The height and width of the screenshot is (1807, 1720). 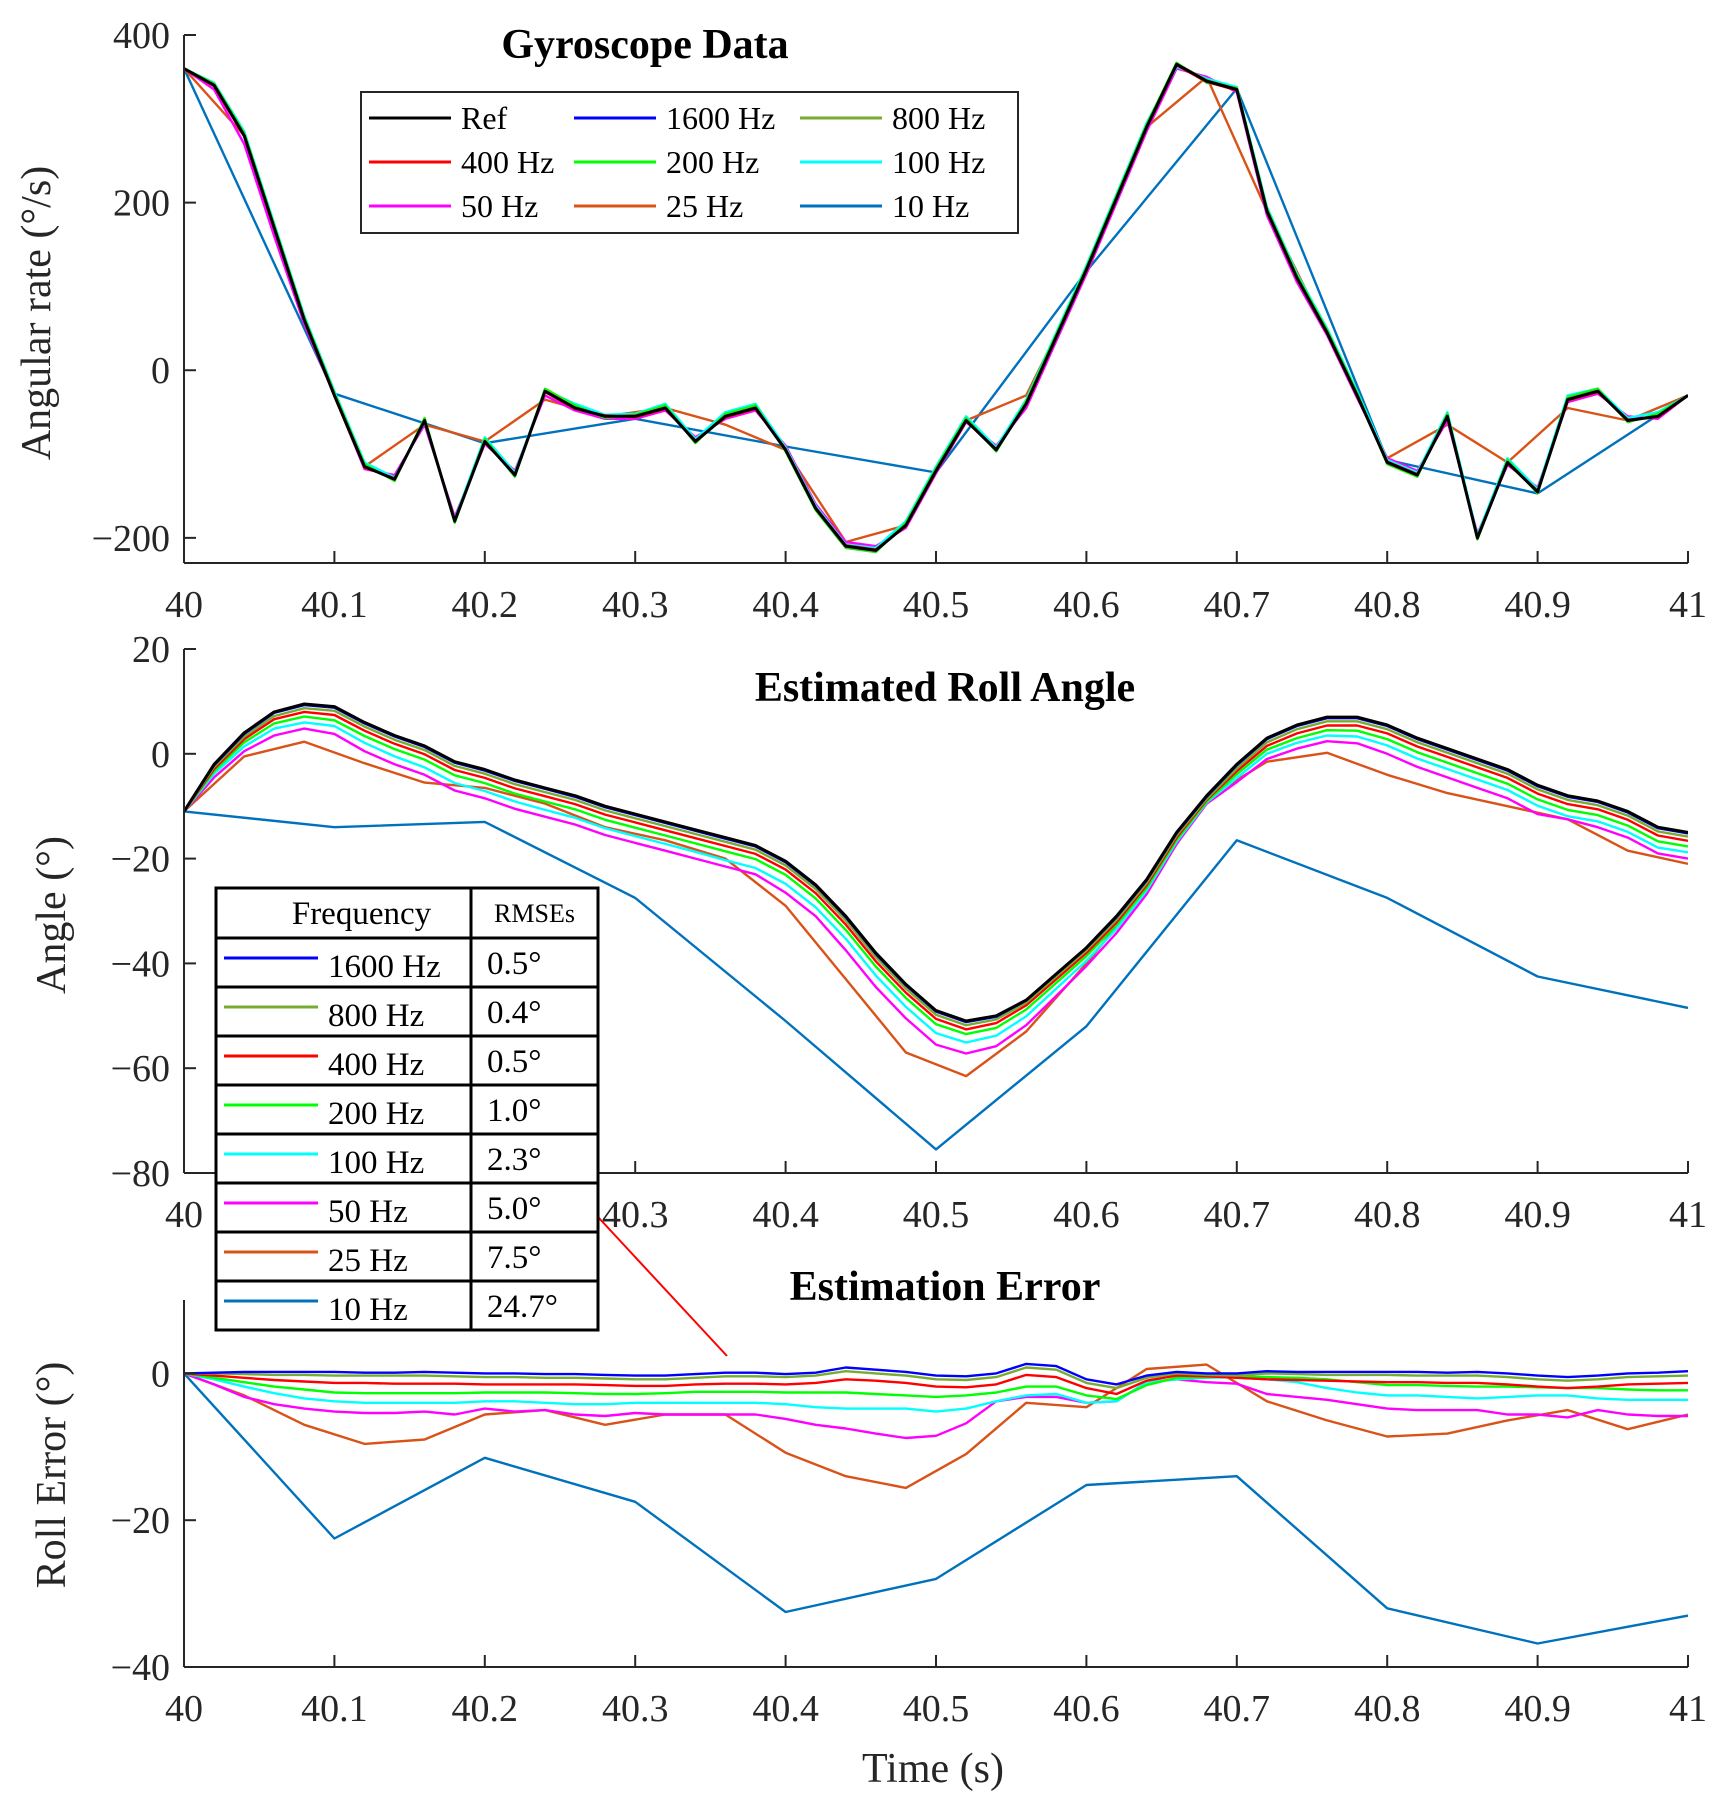 I want to click on legend-label-200-hz: 200 Hz, so click(x=712, y=162).